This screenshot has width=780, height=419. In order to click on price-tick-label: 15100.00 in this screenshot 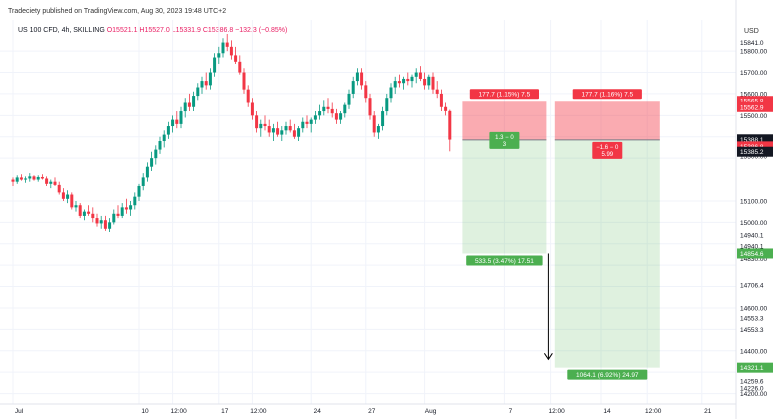, I will do `click(753, 201)`.